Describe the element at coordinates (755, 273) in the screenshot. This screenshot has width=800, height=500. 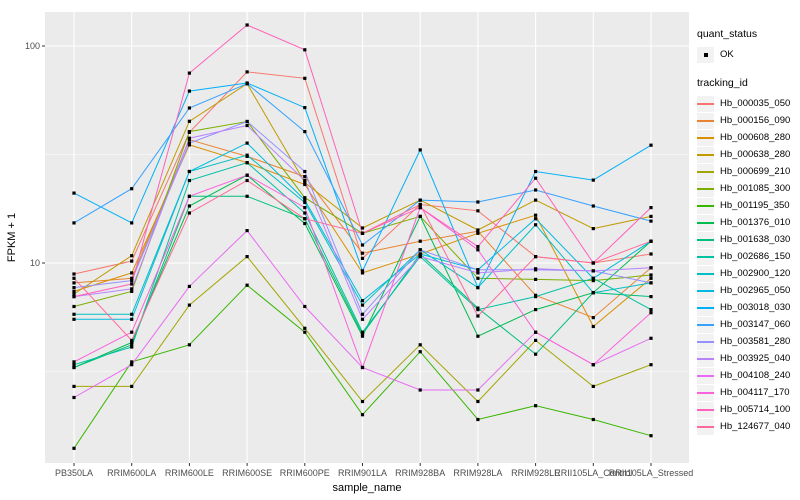
I see `legend-item-label: Hb_002900_120` at that location.